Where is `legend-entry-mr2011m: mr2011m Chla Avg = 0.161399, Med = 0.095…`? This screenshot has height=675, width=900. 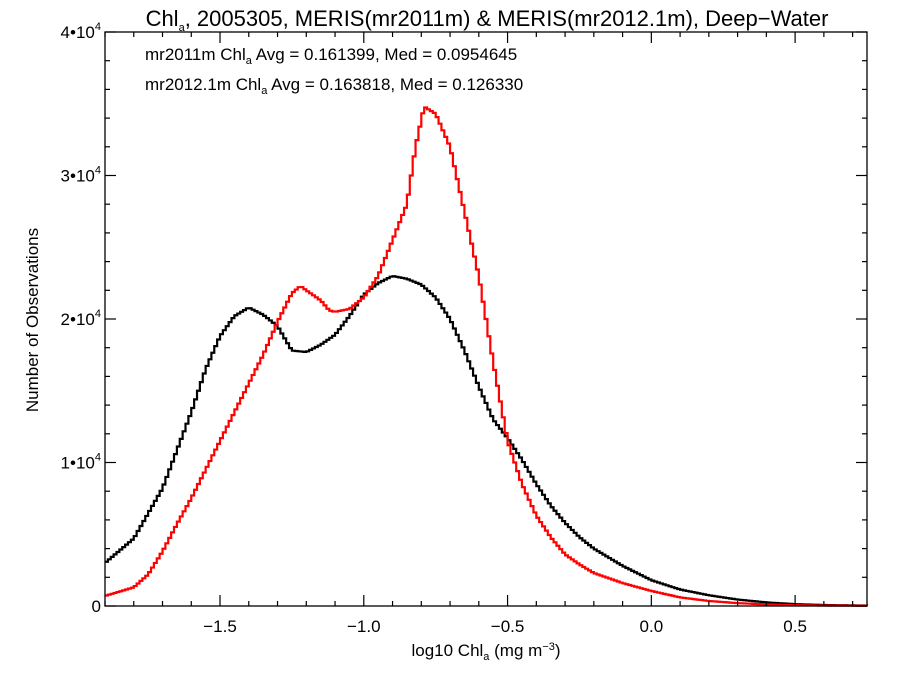 legend-entry-mr2011m: mr2011m Chla Avg = 0.161399, Med = 0.095… is located at coordinates (331, 56).